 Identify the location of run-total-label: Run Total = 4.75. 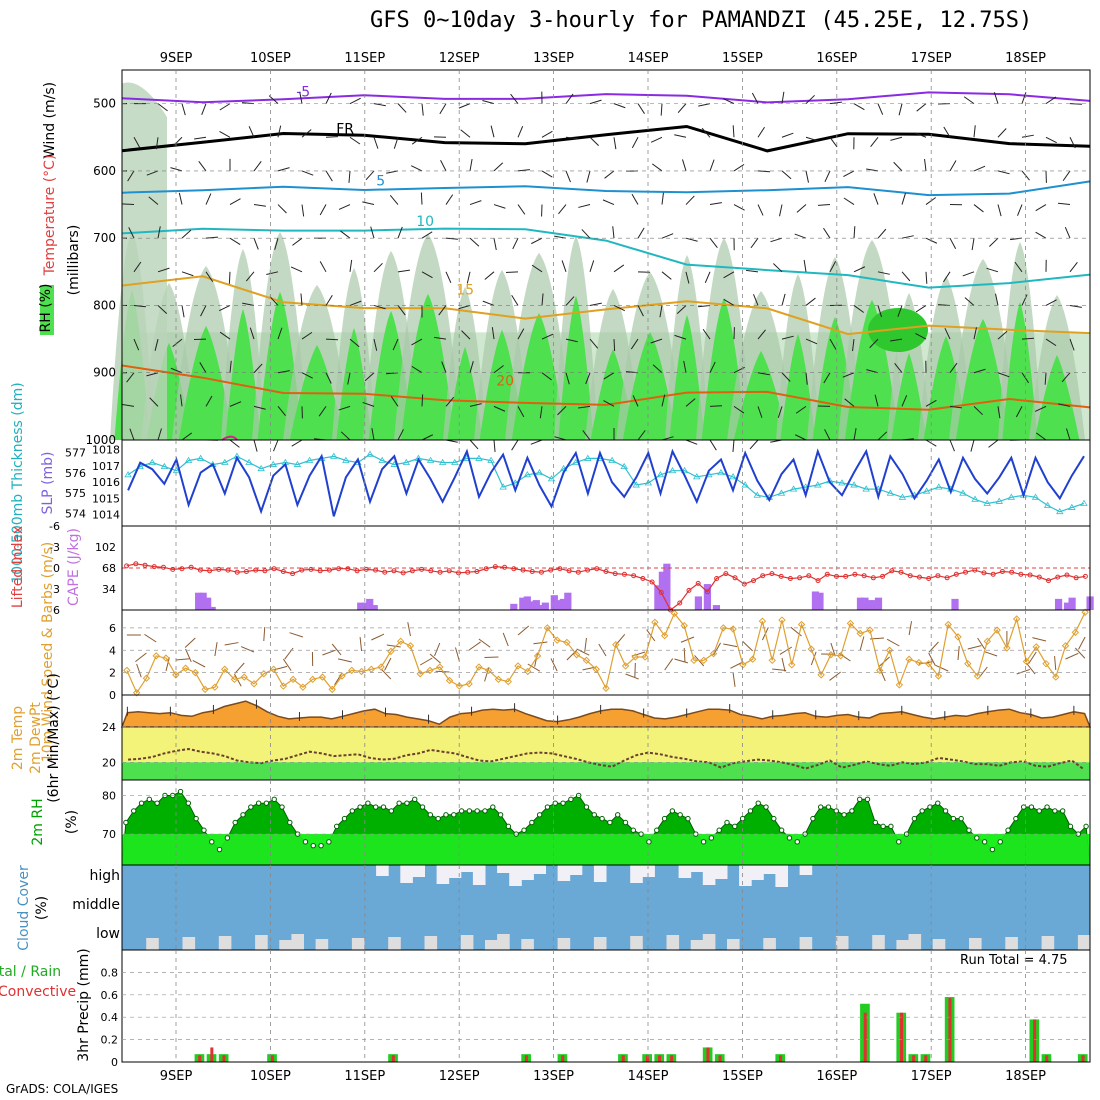
(1014, 960).